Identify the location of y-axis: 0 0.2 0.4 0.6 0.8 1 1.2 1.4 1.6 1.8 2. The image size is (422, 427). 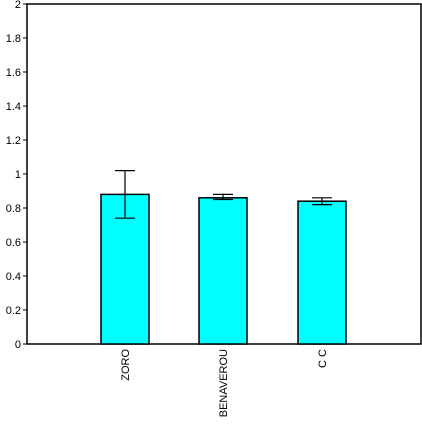
(16, 175).